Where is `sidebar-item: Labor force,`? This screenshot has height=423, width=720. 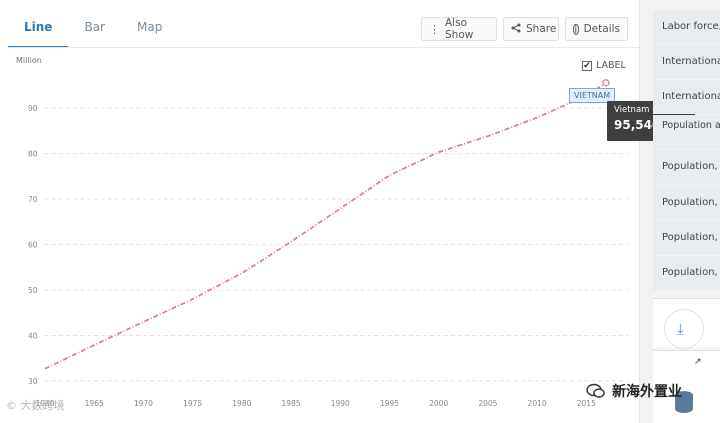
sidebar-item: Labor force, is located at coordinates (686, 27).